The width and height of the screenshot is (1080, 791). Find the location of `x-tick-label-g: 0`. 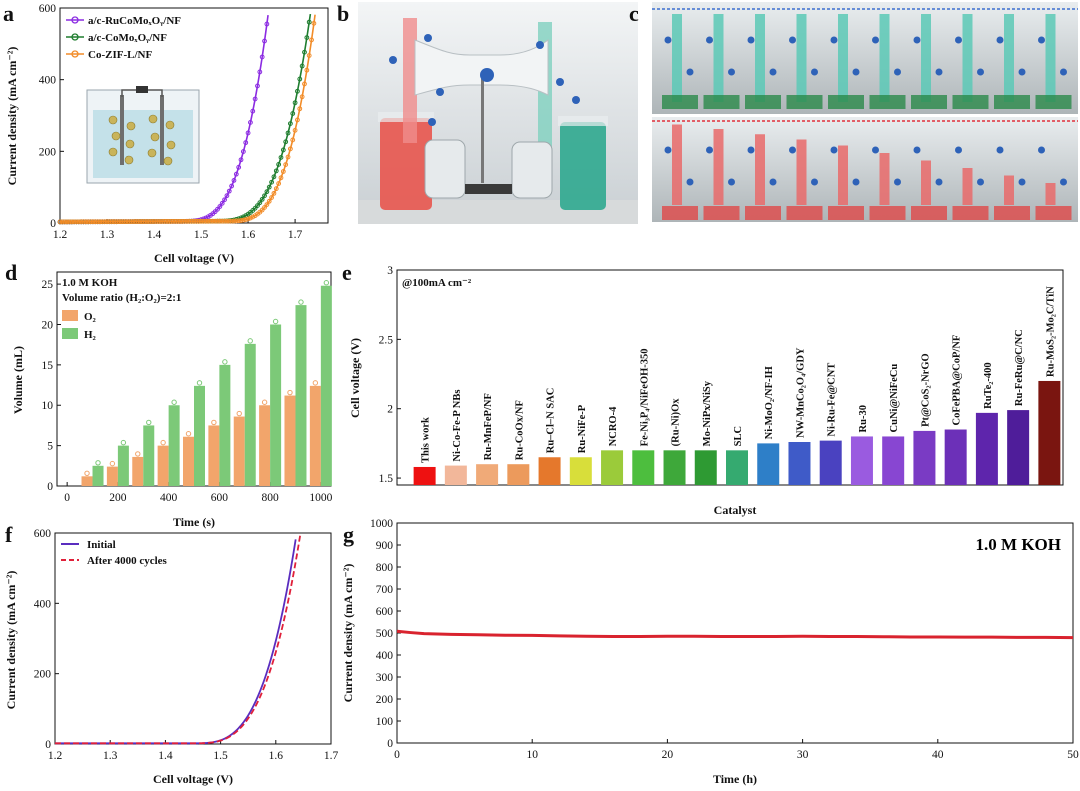

x-tick-label-g: 0 is located at coordinates (397, 755).